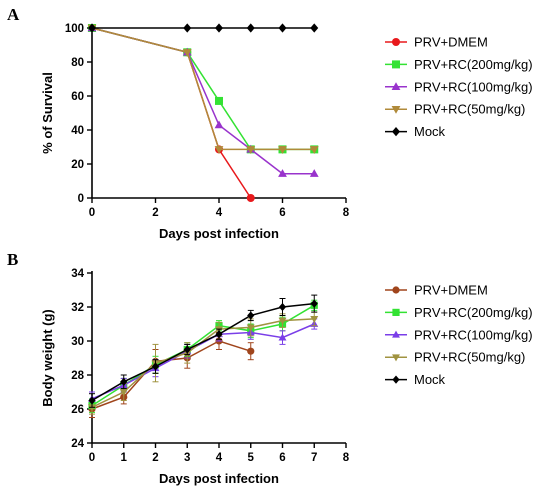 Image resolution: width=550 pixels, height=492 pixels. I want to click on x-tick-label: 3, so click(187, 458).